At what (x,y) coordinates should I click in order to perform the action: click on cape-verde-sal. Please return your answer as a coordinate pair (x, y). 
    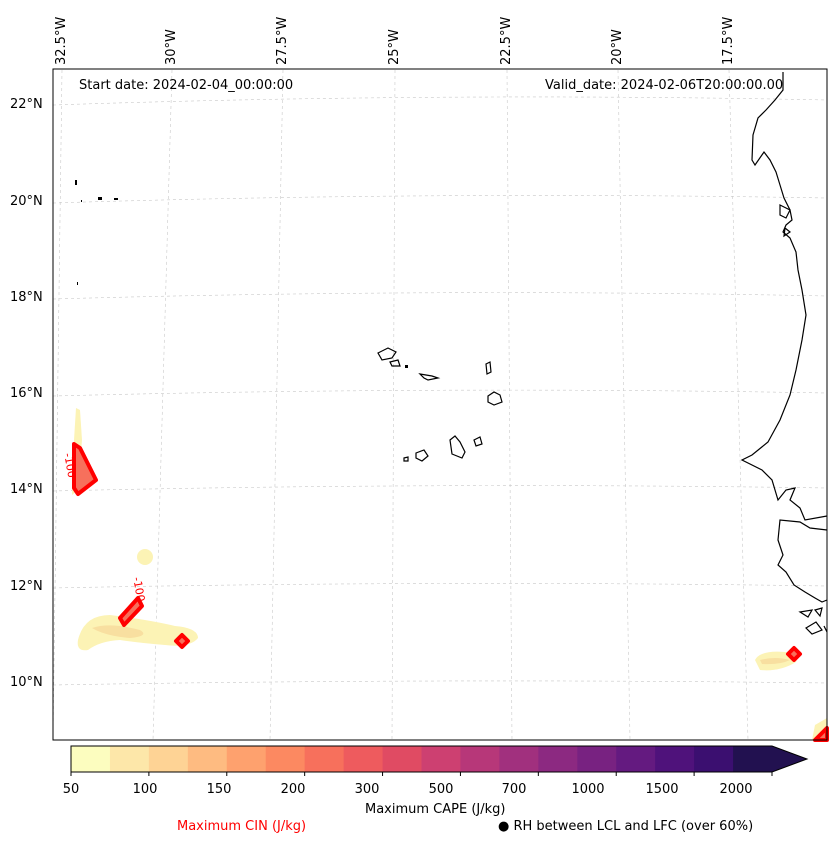
    Looking at the image, I should click on (488, 368).